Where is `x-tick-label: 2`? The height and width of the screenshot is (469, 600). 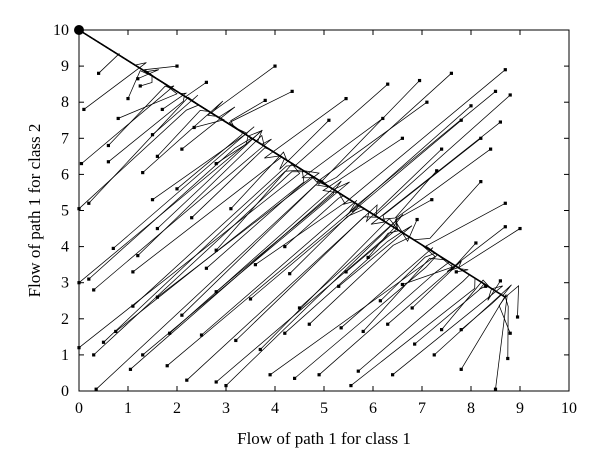
x-tick-label: 2 is located at coordinates (177, 408).